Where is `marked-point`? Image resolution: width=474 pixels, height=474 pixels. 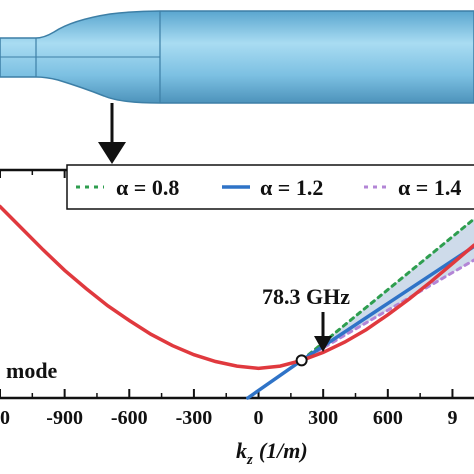 marked-point is located at coordinates (301, 360).